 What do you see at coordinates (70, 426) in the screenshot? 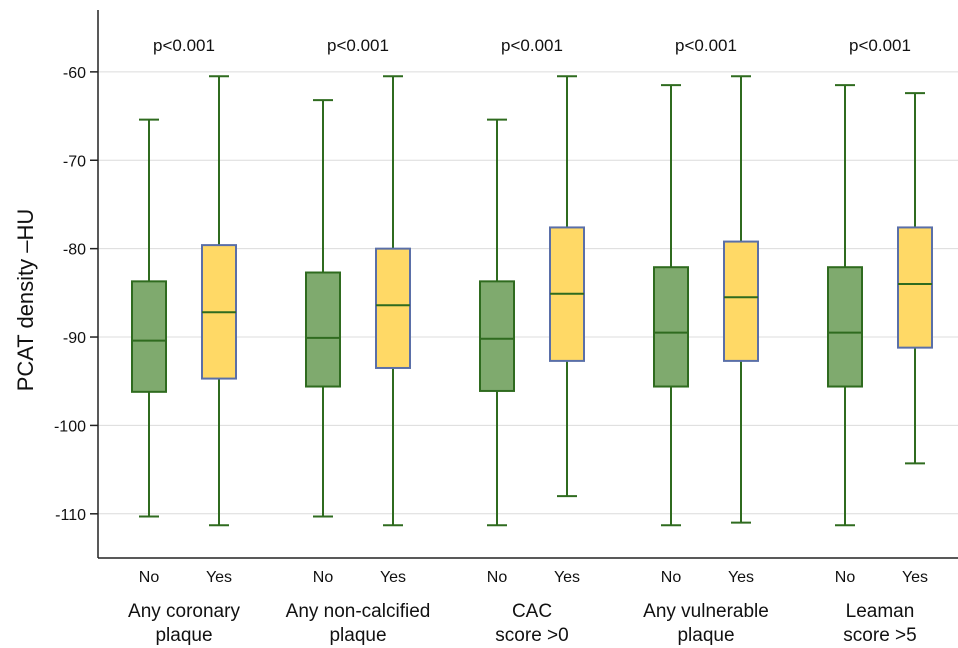
I see `y-tick-label: -100` at bounding box center [70, 426].